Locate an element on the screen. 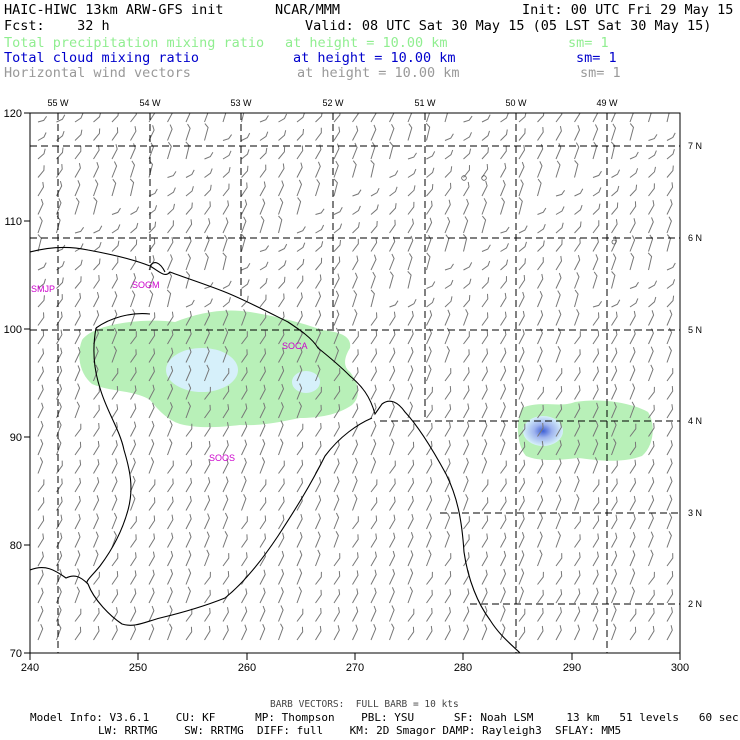  field-wind-name: Horizontal wind vectors is located at coordinates (97, 73).